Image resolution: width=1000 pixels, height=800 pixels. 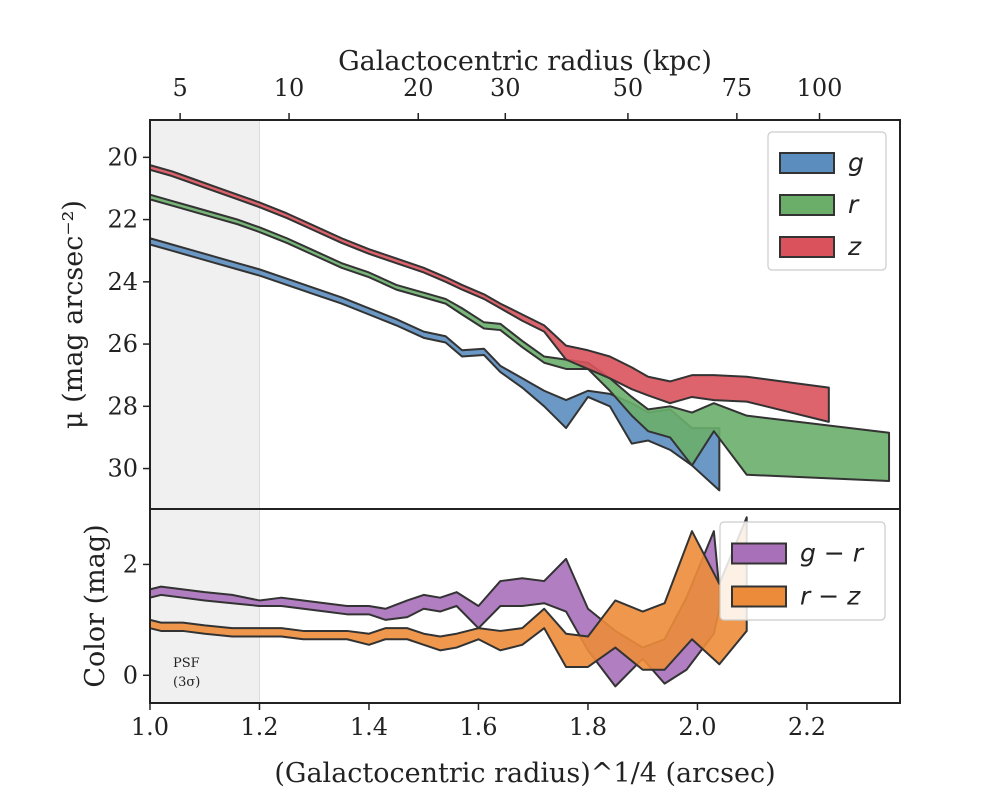 I want to click on y-tick-label: 20, so click(x=122, y=157).